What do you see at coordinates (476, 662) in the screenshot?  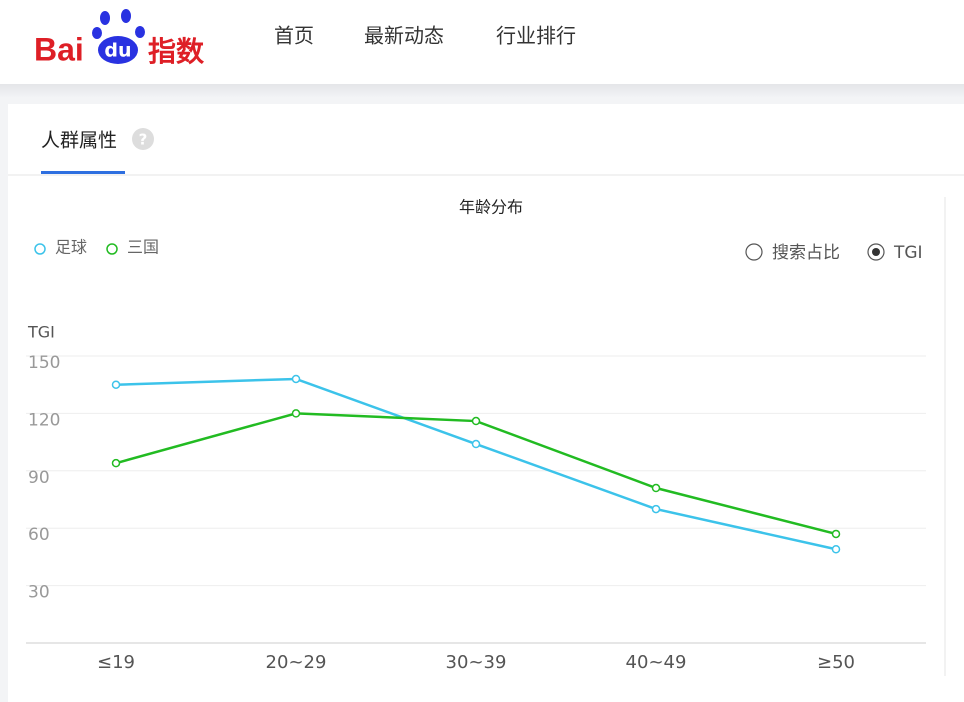 I see `x-tick-label: 30~39` at bounding box center [476, 662].